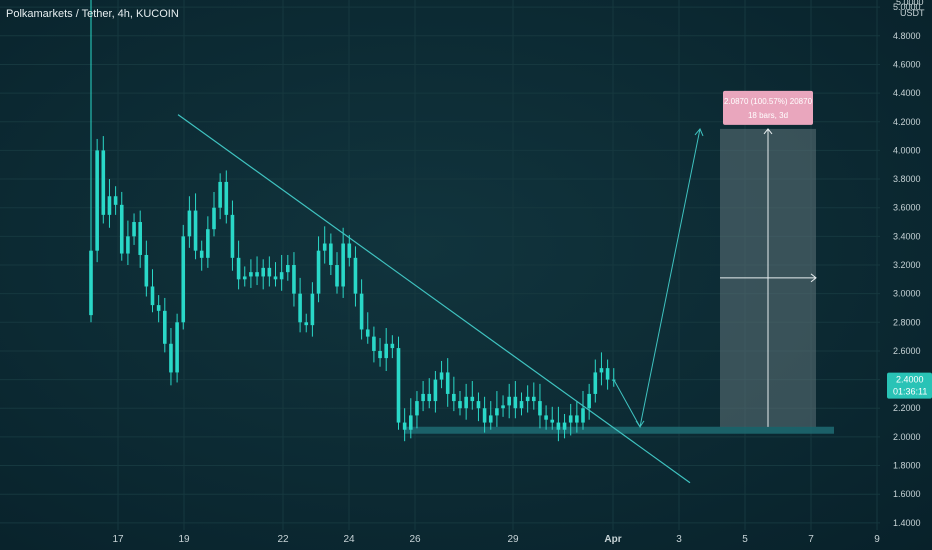 The width and height of the screenshot is (932, 550). Describe the element at coordinates (907, 93) in the screenshot. I see `price-tick-label: 4.4000` at that location.